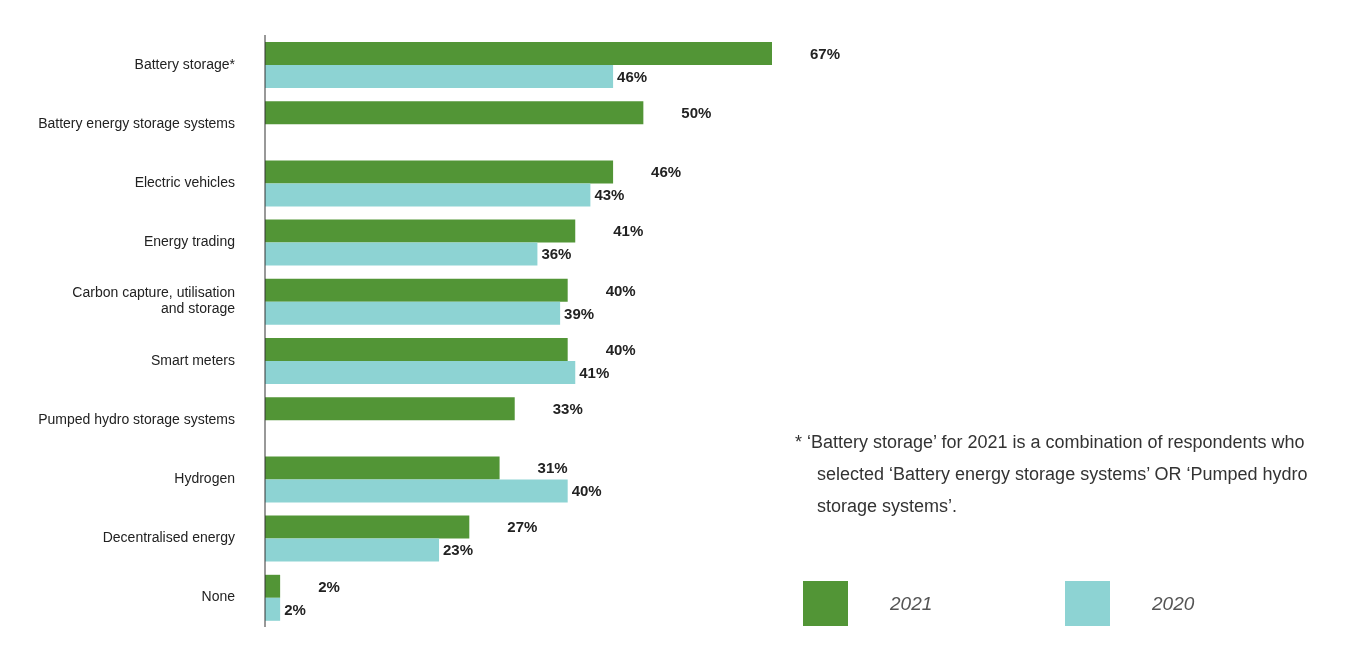 This screenshot has height=653, width=1370. What do you see at coordinates (189, 240) in the screenshot?
I see `y-tick-label: Energy trading` at bounding box center [189, 240].